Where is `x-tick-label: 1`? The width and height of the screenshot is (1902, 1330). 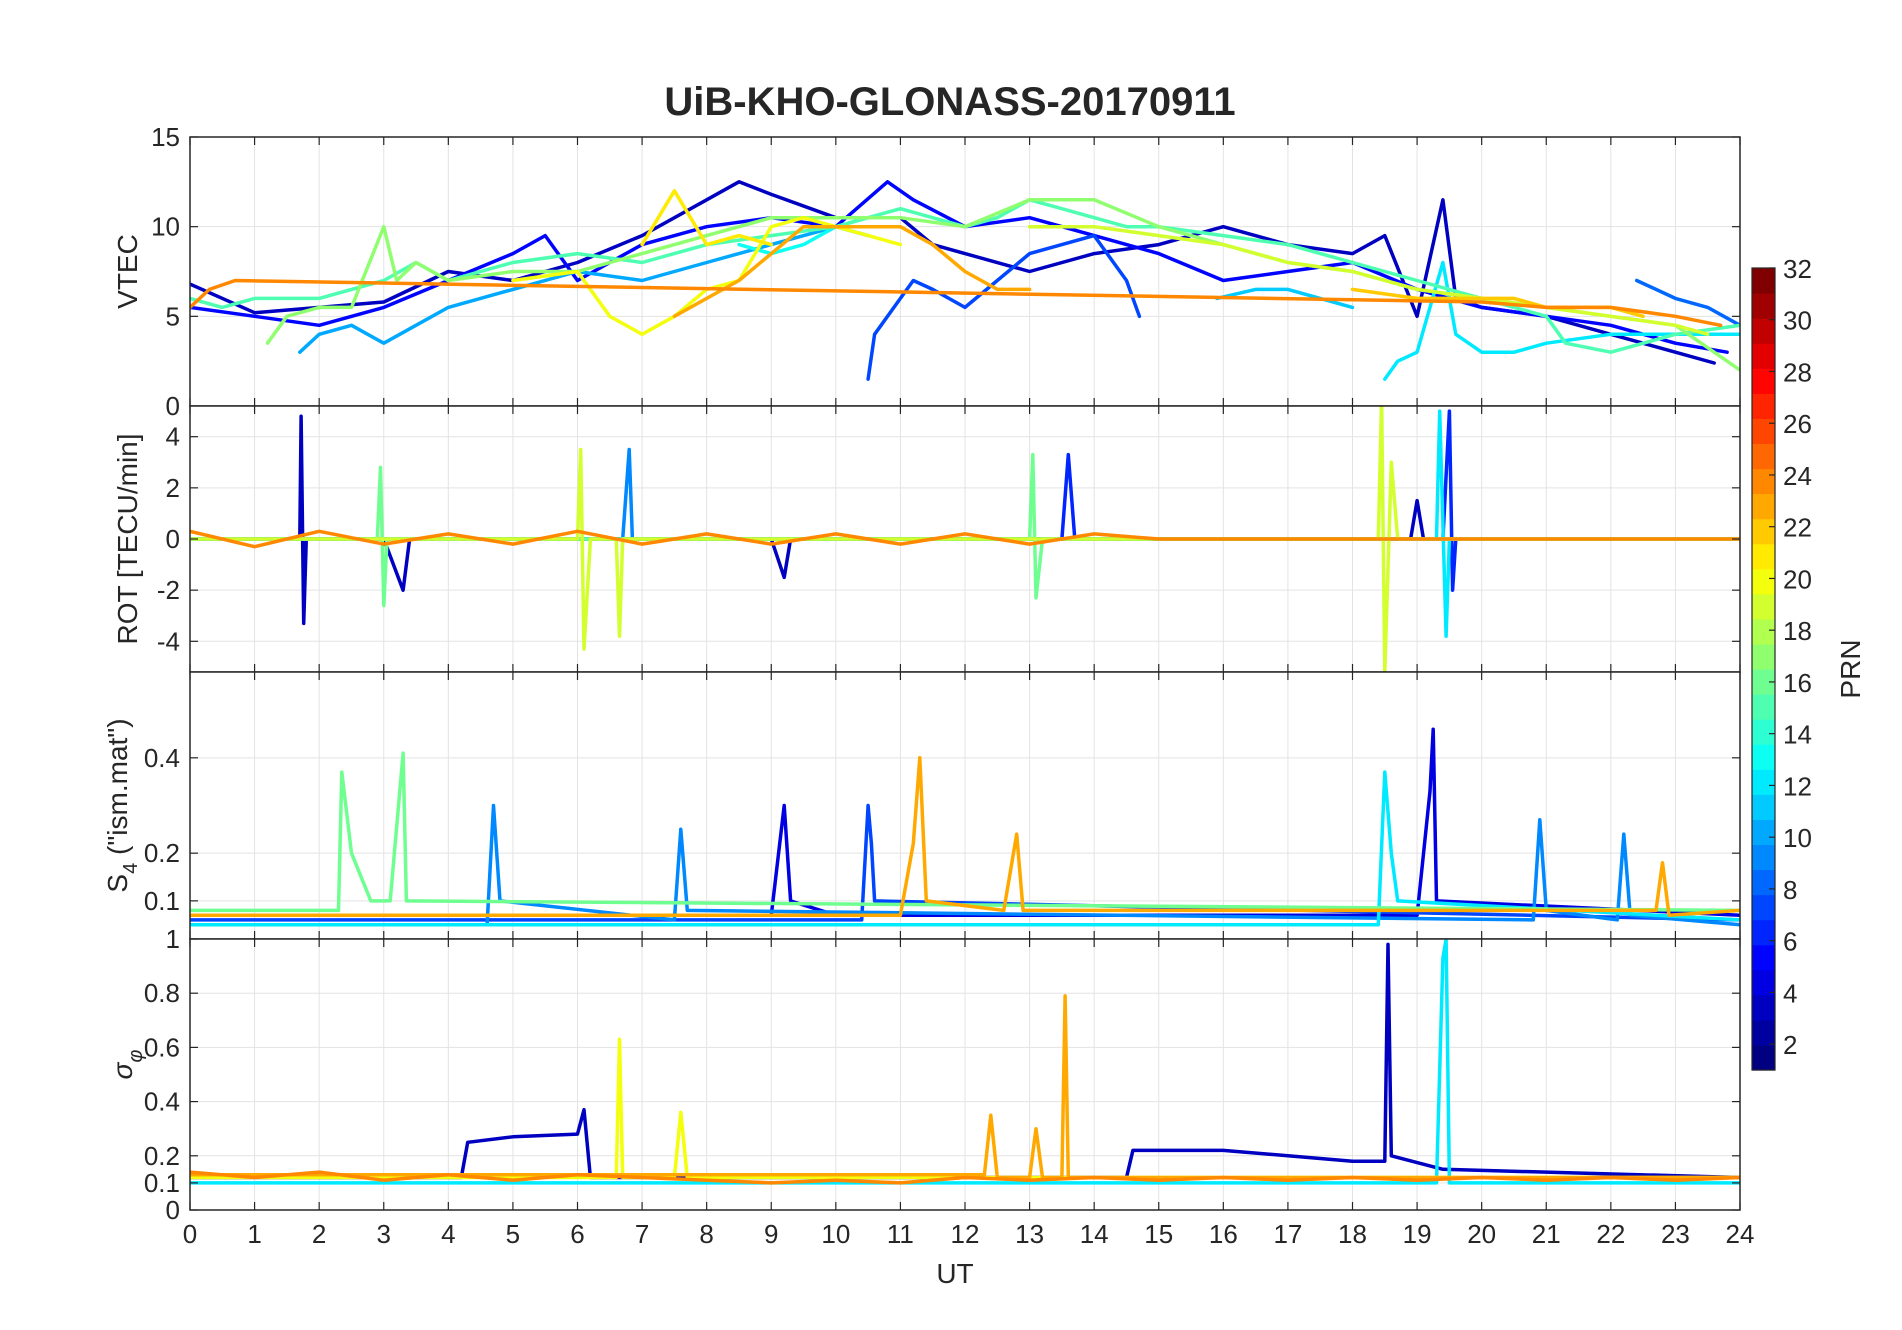
x-tick-label: 1 is located at coordinates (254, 1234).